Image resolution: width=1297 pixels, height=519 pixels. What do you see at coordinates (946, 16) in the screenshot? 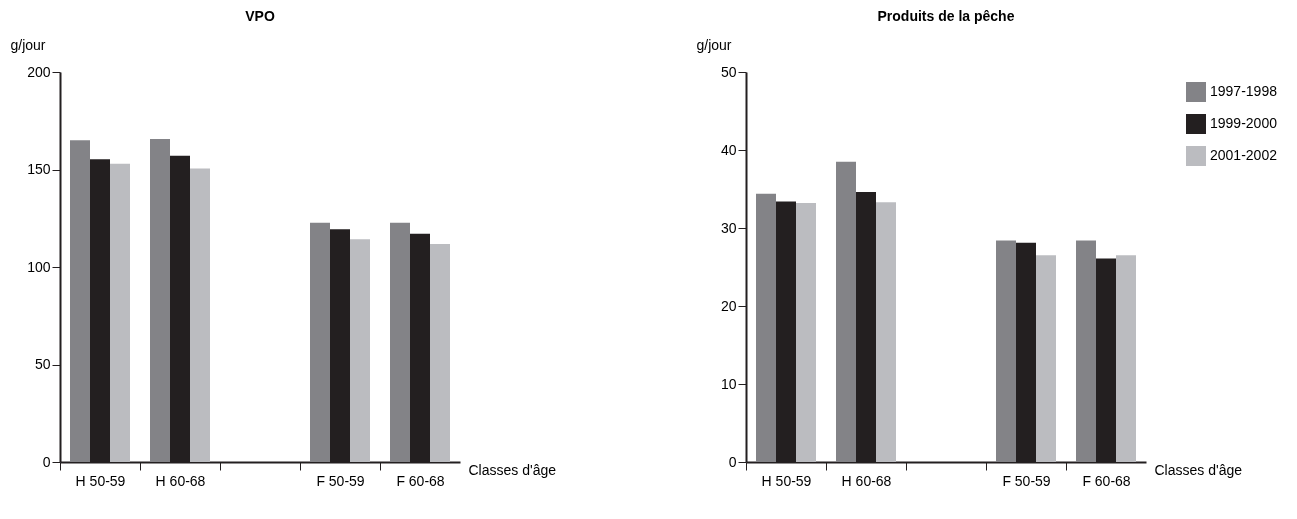
I see `chart-title: Produits de la pêche` at bounding box center [946, 16].